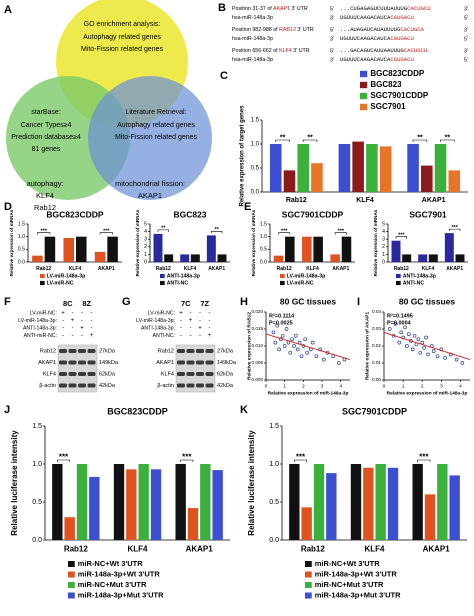 The width and height of the screenshot is (474, 616). What do you see at coordinates (46, 149) in the screenshot?
I see `set-item: 81 genes` at bounding box center [46, 149].